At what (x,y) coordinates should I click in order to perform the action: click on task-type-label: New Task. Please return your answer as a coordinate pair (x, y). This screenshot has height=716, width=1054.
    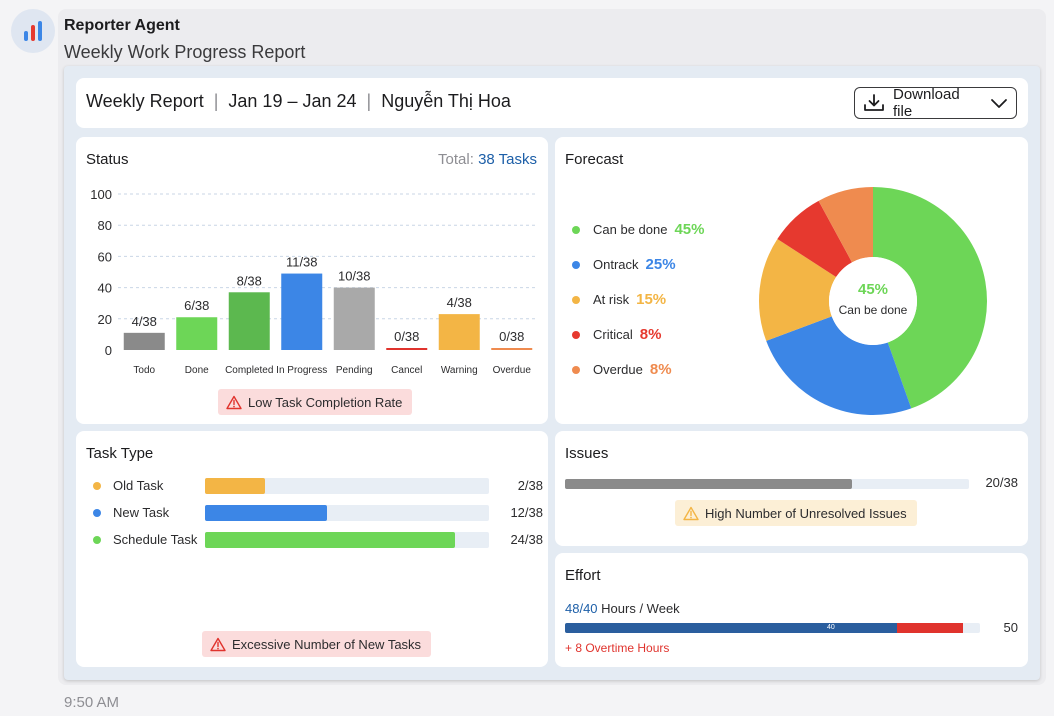
    Looking at the image, I should click on (141, 512).